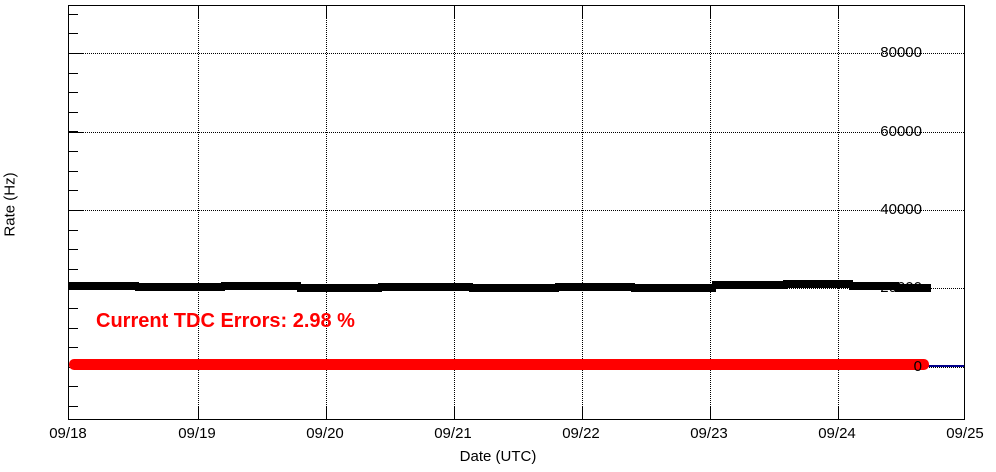 This screenshot has height=472, width=996. Describe the element at coordinates (325, 433) in the screenshot. I see `xtick-label-0920: 09/20` at that location.